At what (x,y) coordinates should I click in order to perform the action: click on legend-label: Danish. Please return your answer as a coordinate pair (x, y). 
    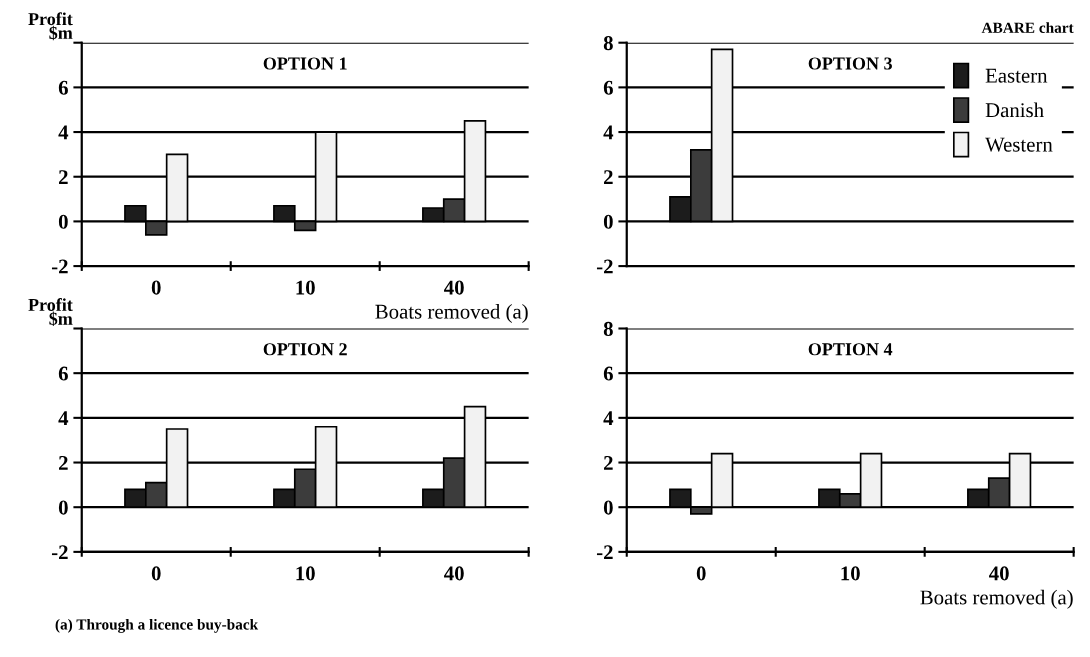
    Looking at the image, I should click on (1014, 110).